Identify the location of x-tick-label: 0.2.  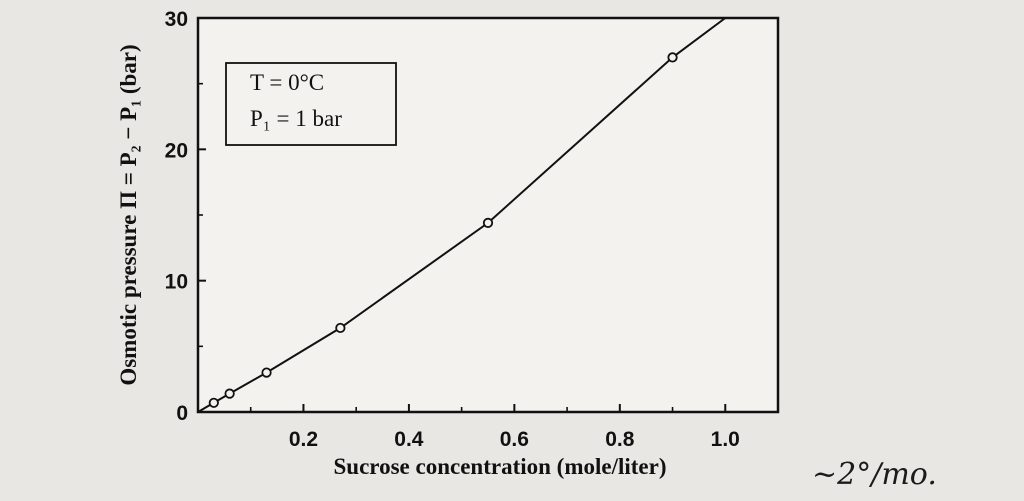
(303, 439).